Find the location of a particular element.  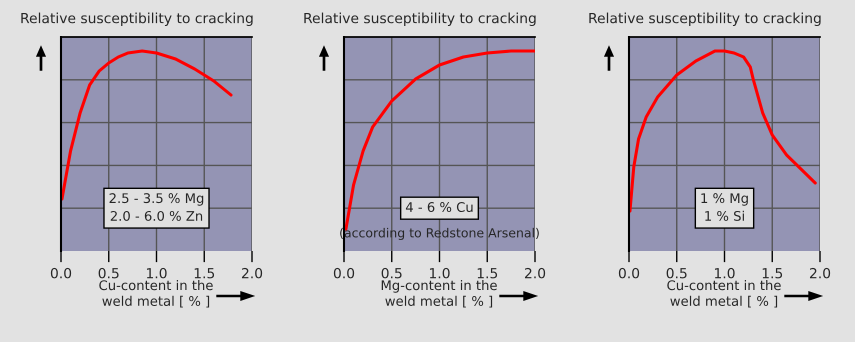

annotation: 1 % Mg 1 % Si is located at coordinates (724, 207).